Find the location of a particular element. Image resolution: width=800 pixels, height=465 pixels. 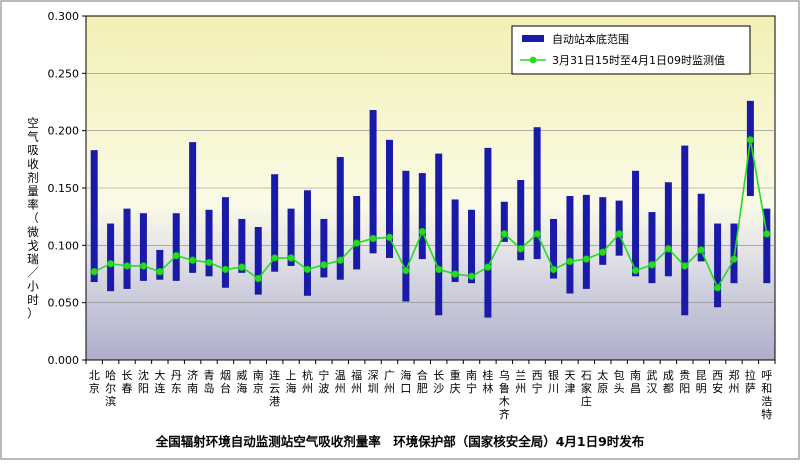

x-tick-label-char: 连 is located at coordinates (274, 375).